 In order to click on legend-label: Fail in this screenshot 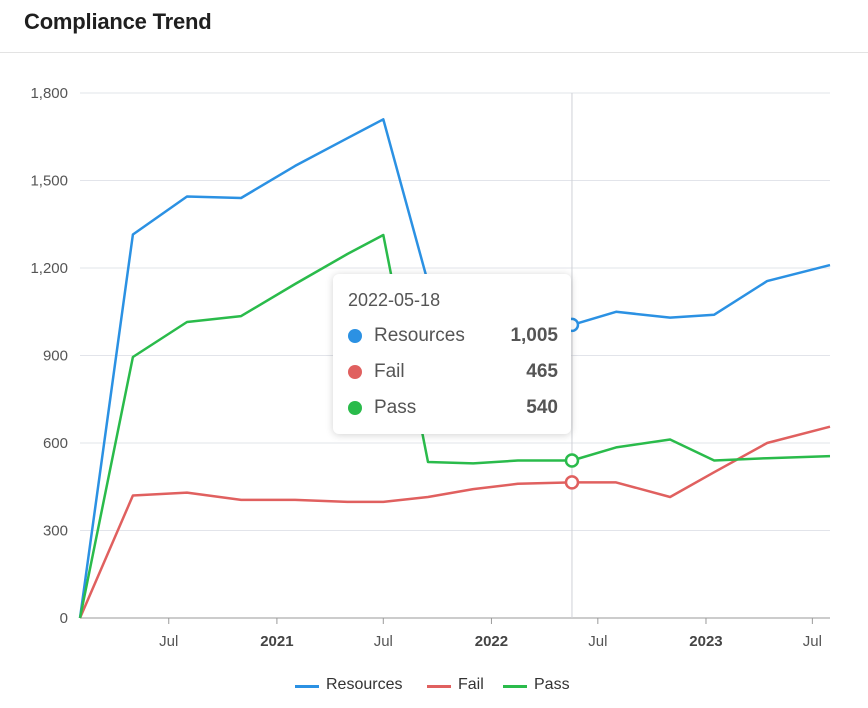, I will do `click(471, 684)`.